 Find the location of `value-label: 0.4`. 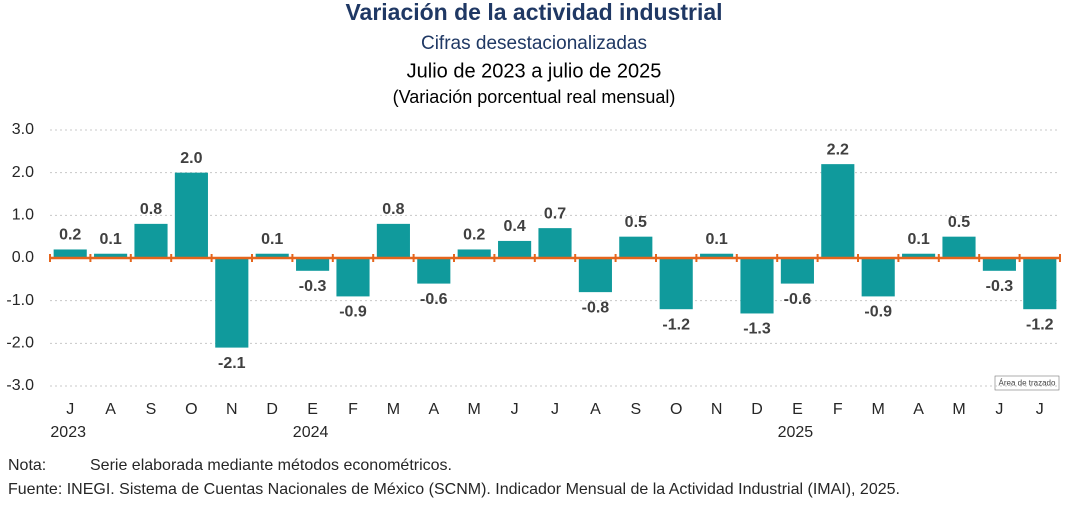

value-label: 0.4 is located at coordinates (514, 226).